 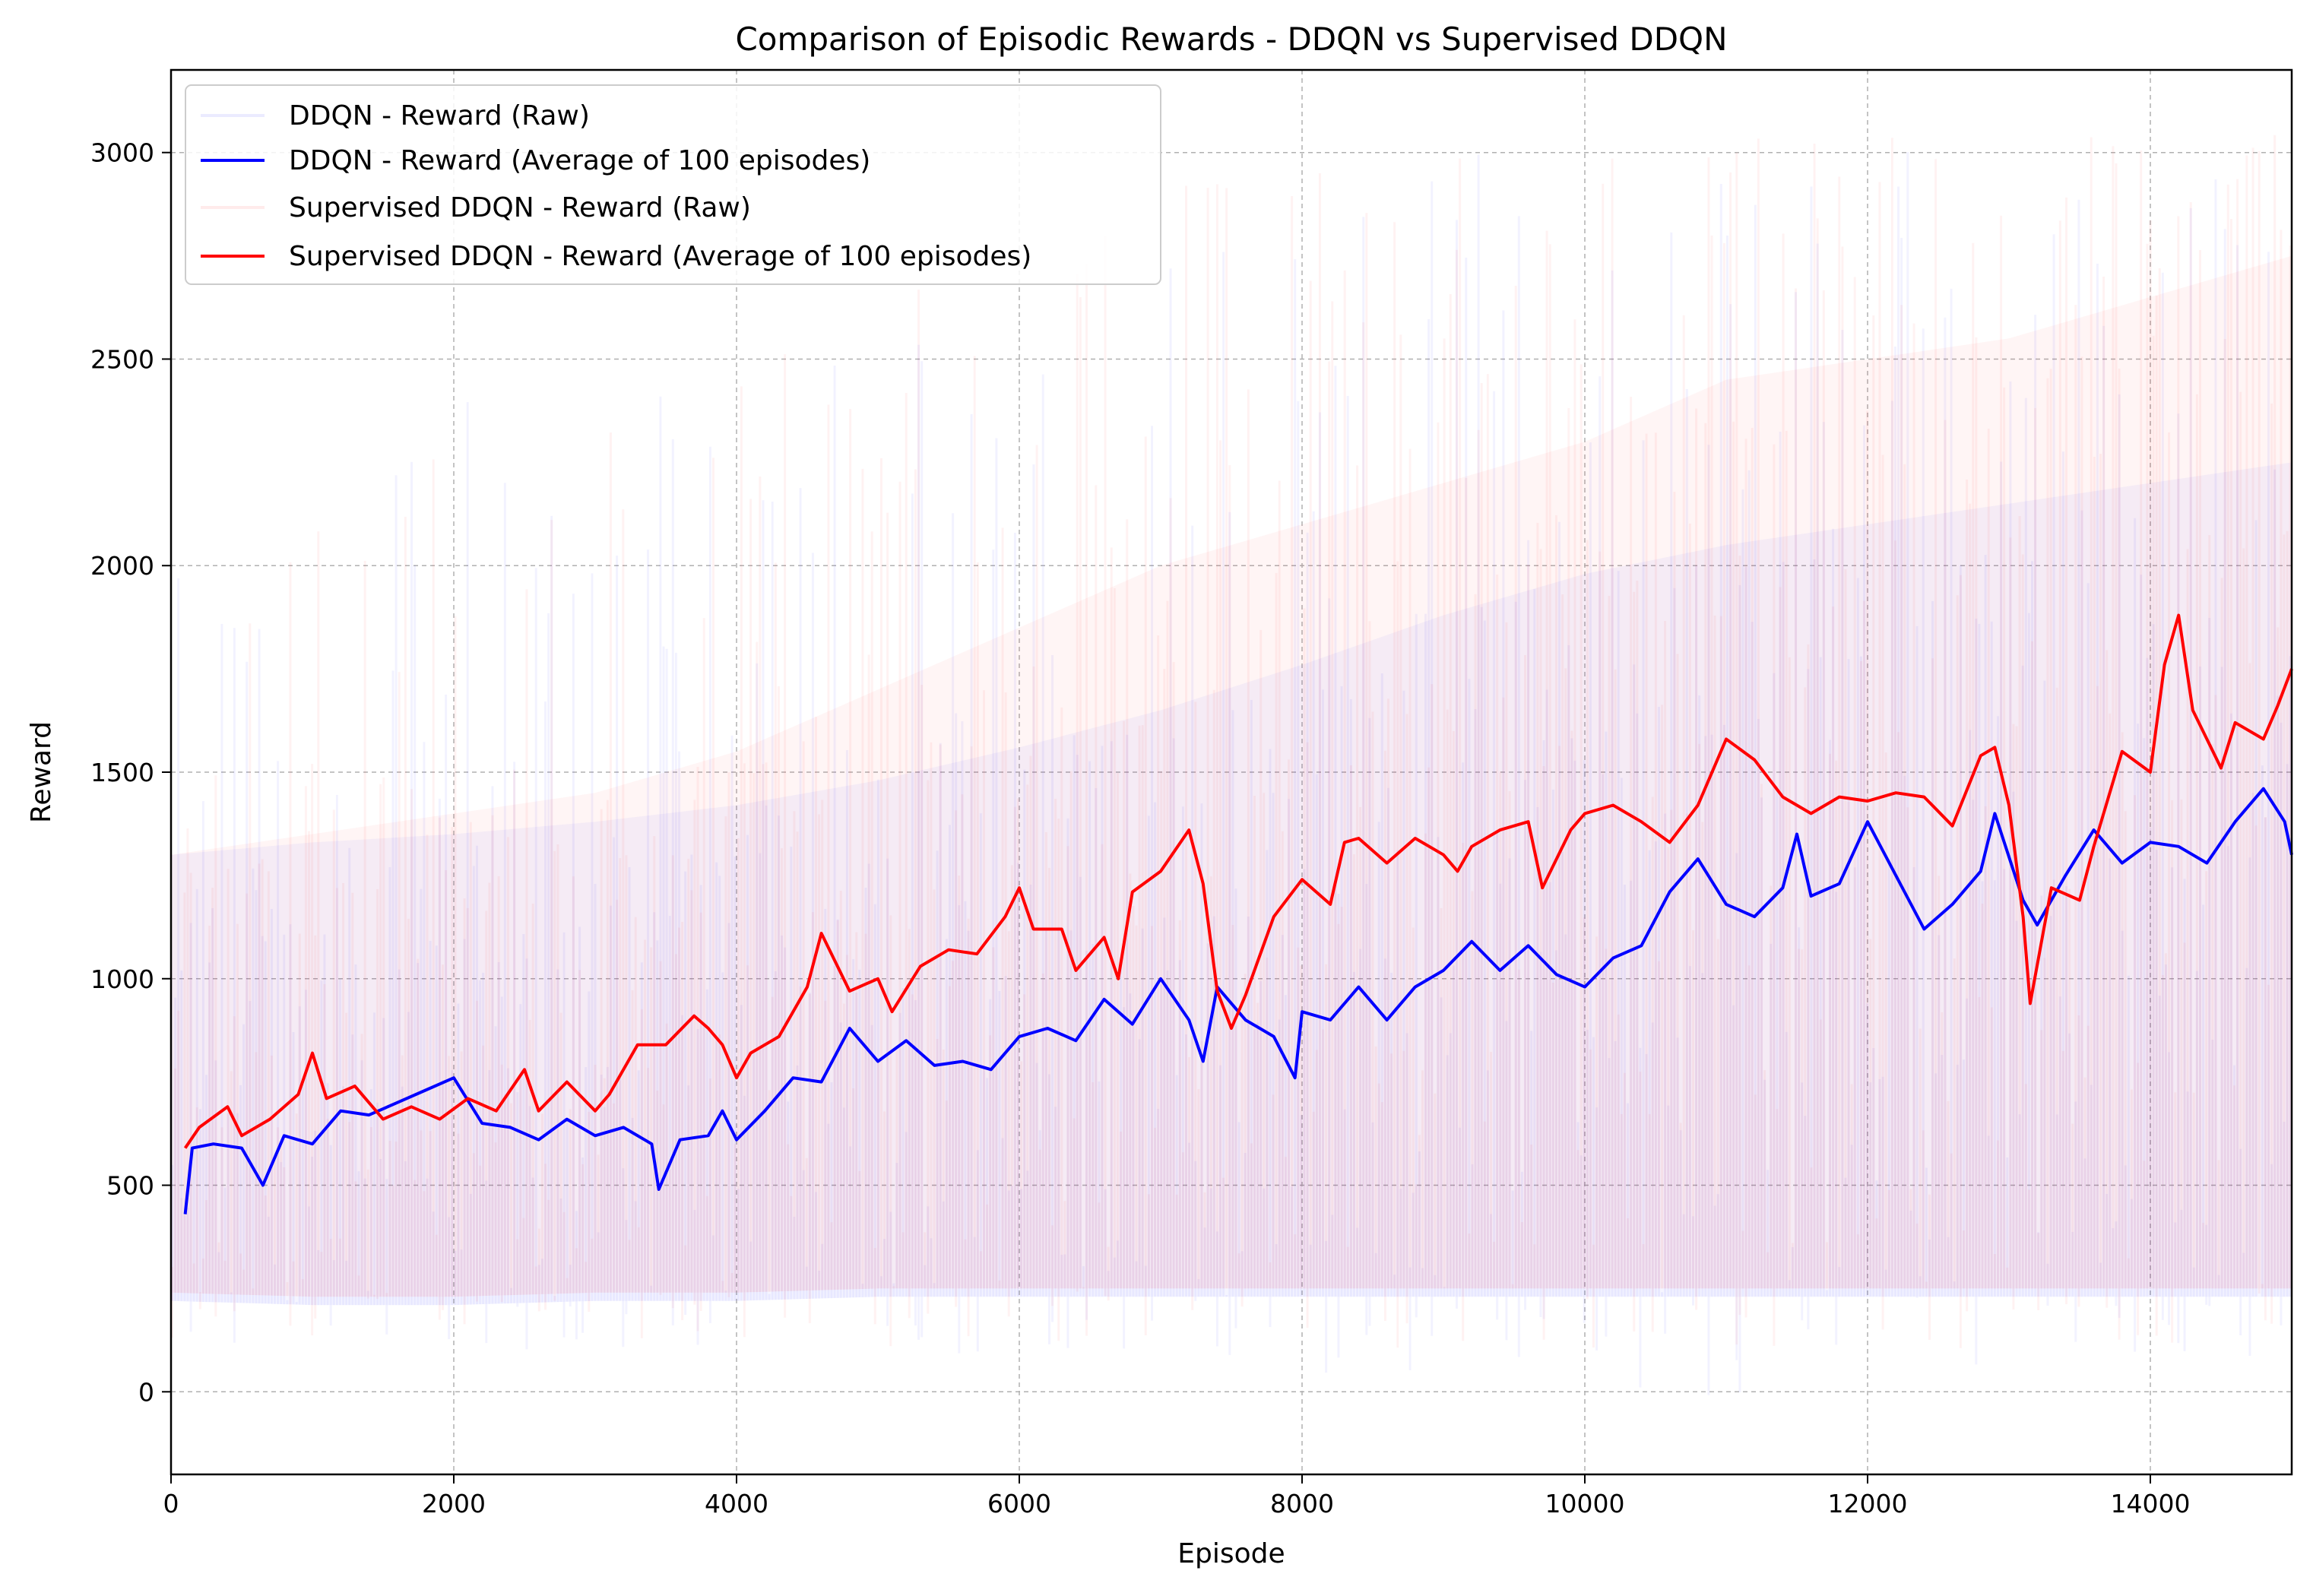 I want to click on x-tick-label: 0, so click(x=171, y=1503).